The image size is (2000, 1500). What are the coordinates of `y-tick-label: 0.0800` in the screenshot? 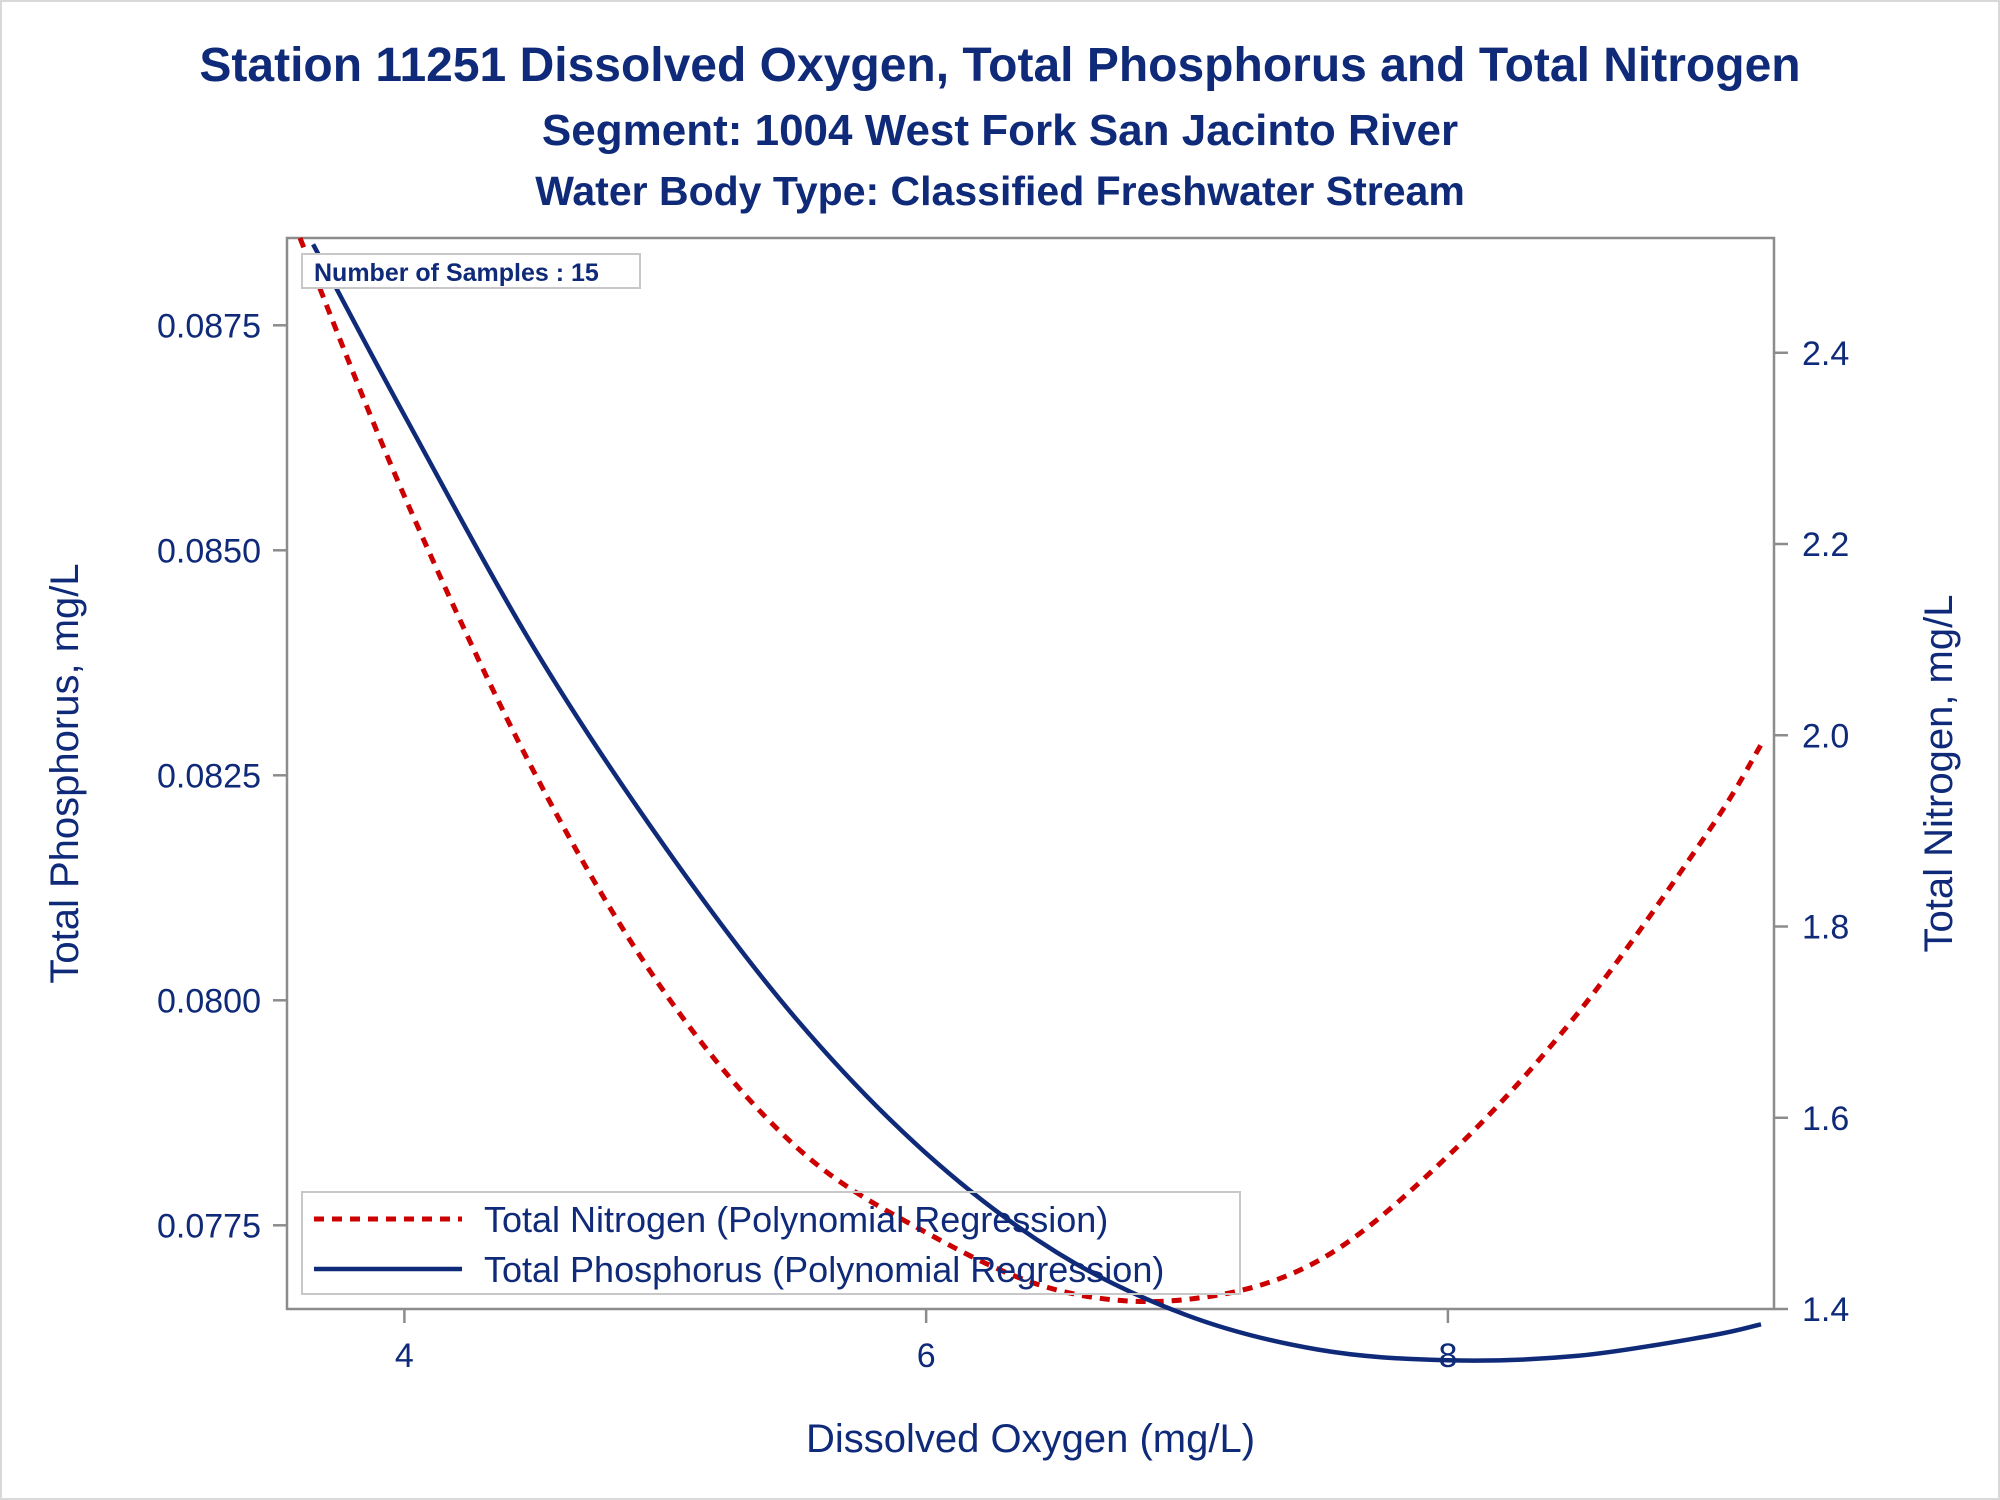 It's located at (209, 1001).